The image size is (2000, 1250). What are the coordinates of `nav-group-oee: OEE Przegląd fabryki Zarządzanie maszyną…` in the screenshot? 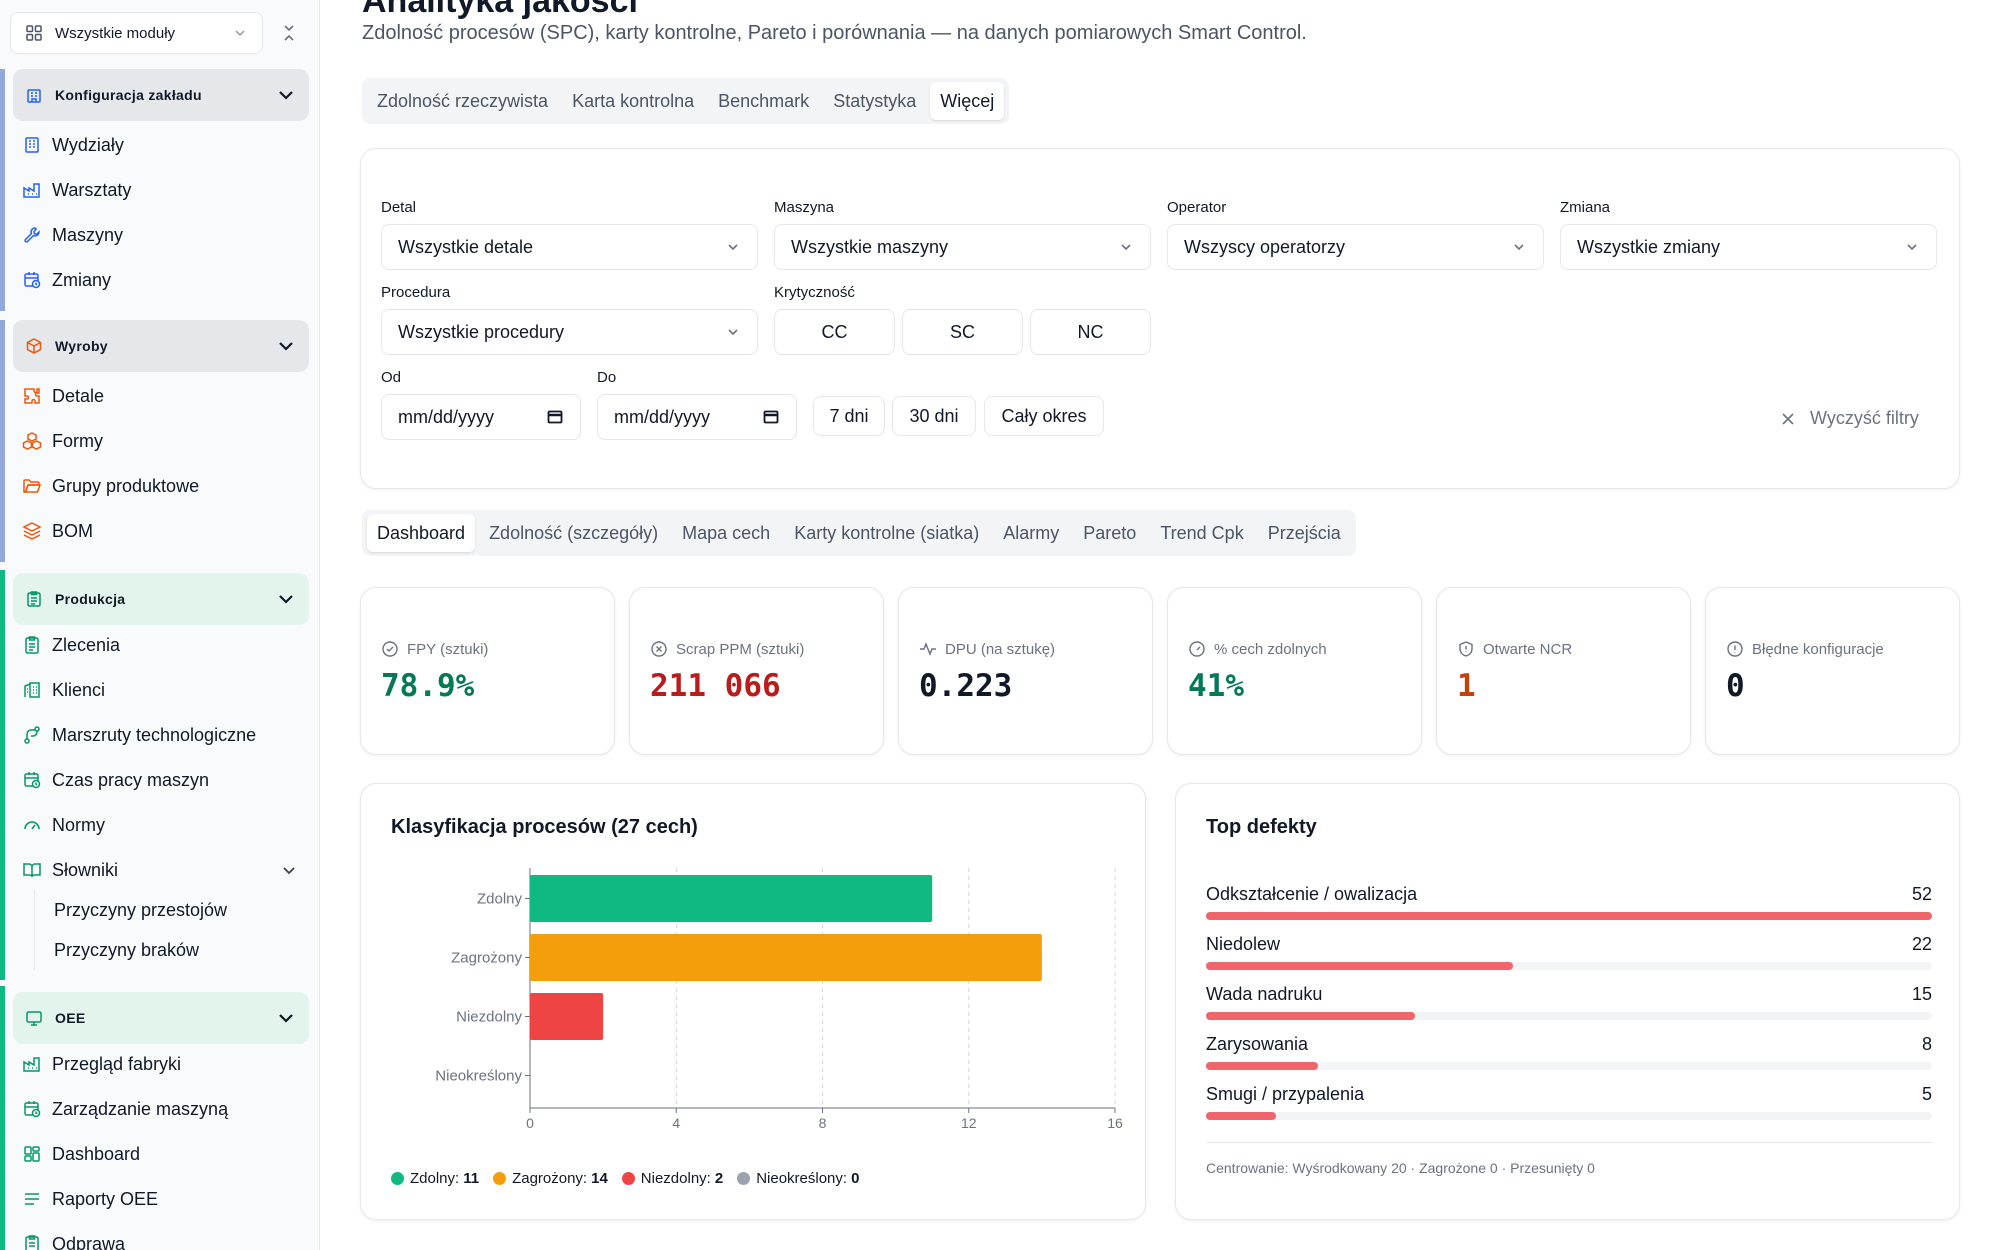 It's located at (159, 1118).